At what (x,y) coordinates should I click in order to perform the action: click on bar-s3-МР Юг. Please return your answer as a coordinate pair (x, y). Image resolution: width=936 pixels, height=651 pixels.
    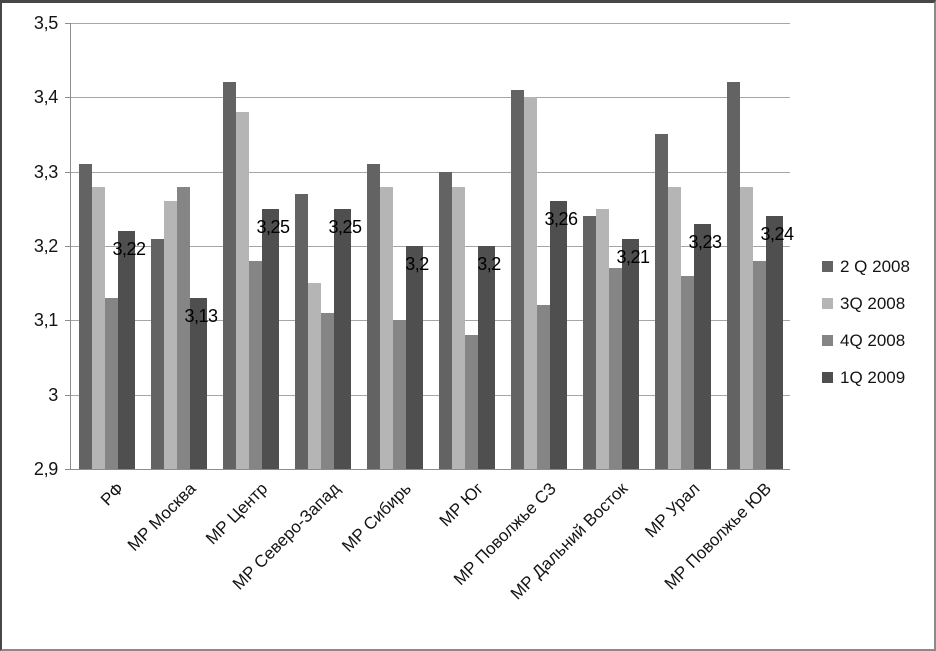
    Looking at the image, I should click on (471, 402).